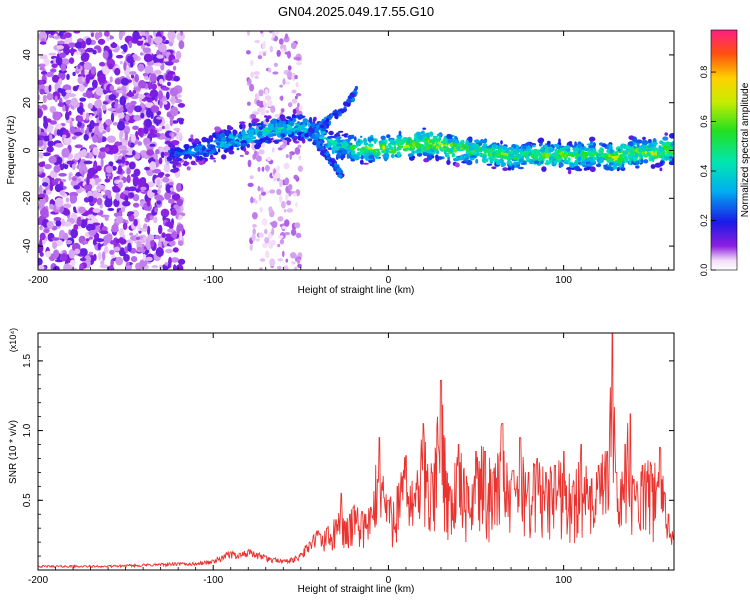  I want to click on spectrogram-x-tick-label: -100, so click(213, 280).